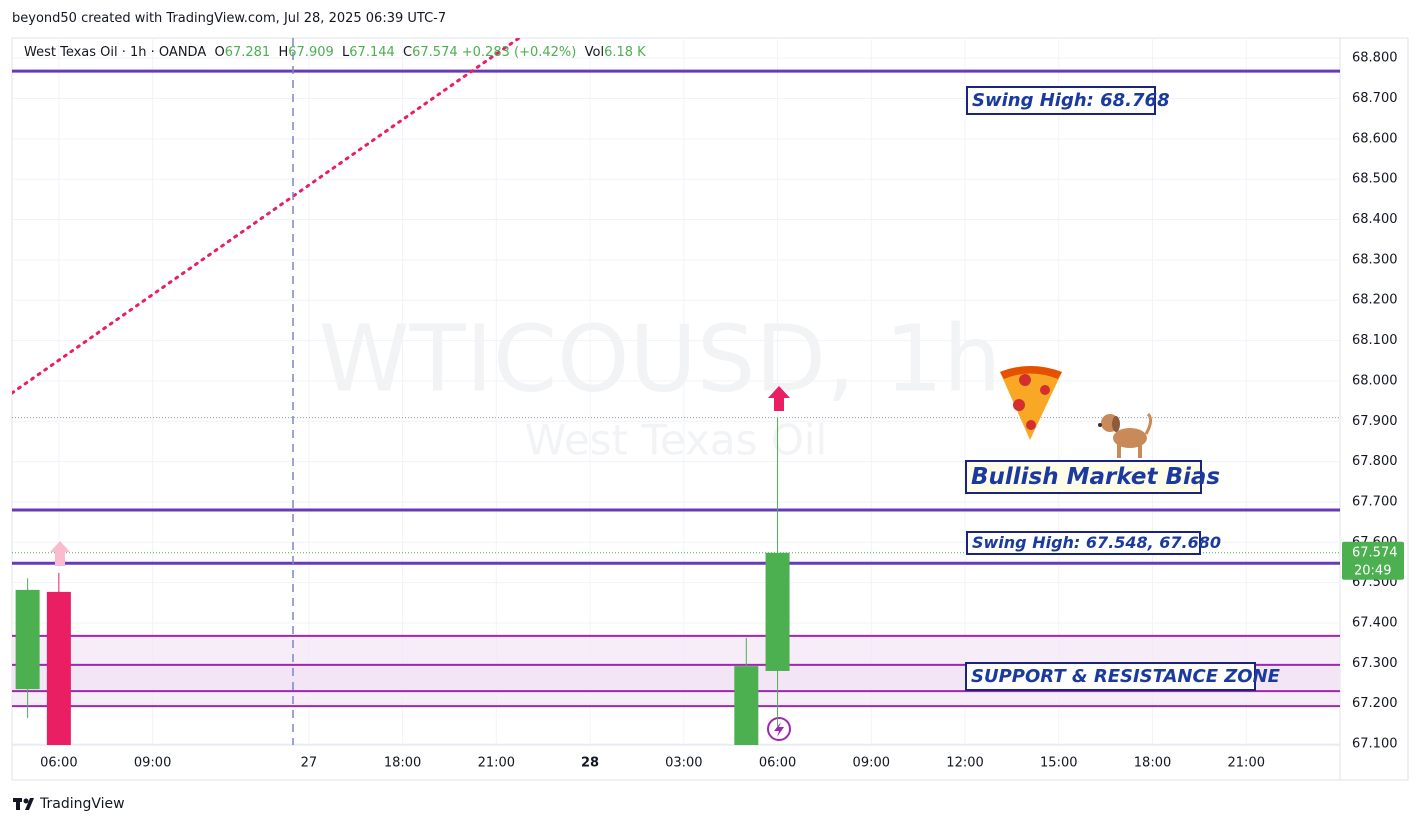 Image resolution: width=1421 pixels, height=825 pixels. I want to click on label: O, so click(219, 52).